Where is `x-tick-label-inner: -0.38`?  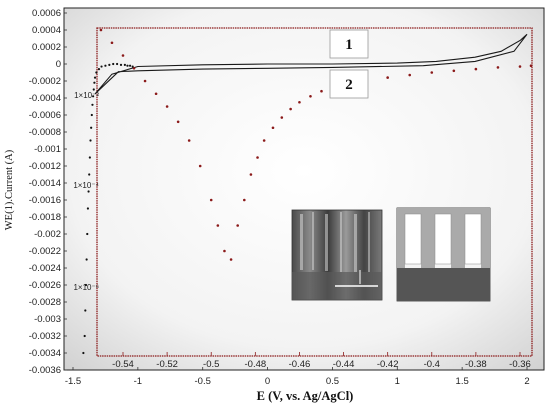 x-tick-label-inner: -0.38 is located at coordinates (476, 364).